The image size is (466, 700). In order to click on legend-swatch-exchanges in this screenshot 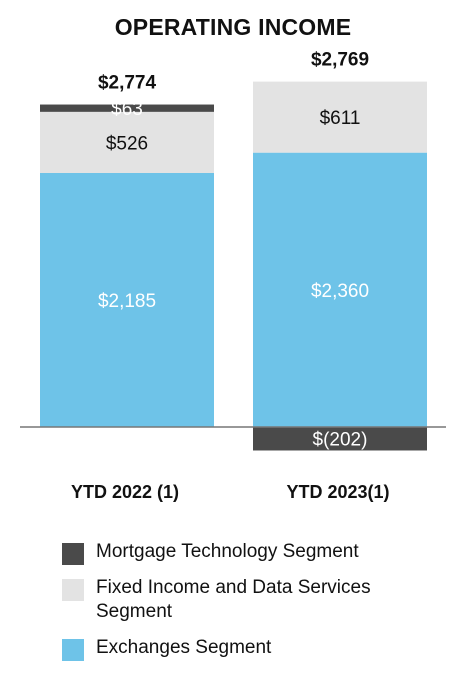, I will do `click(73, 650)`.